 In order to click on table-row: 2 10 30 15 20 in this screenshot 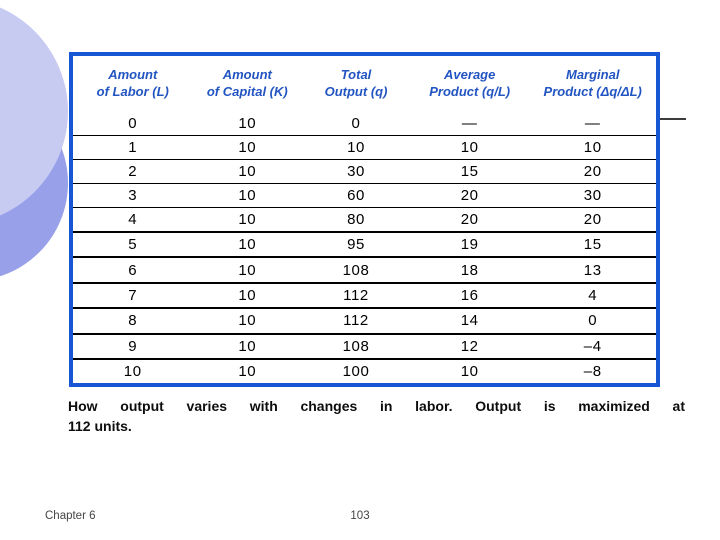, I will do `click(364, 171)`.